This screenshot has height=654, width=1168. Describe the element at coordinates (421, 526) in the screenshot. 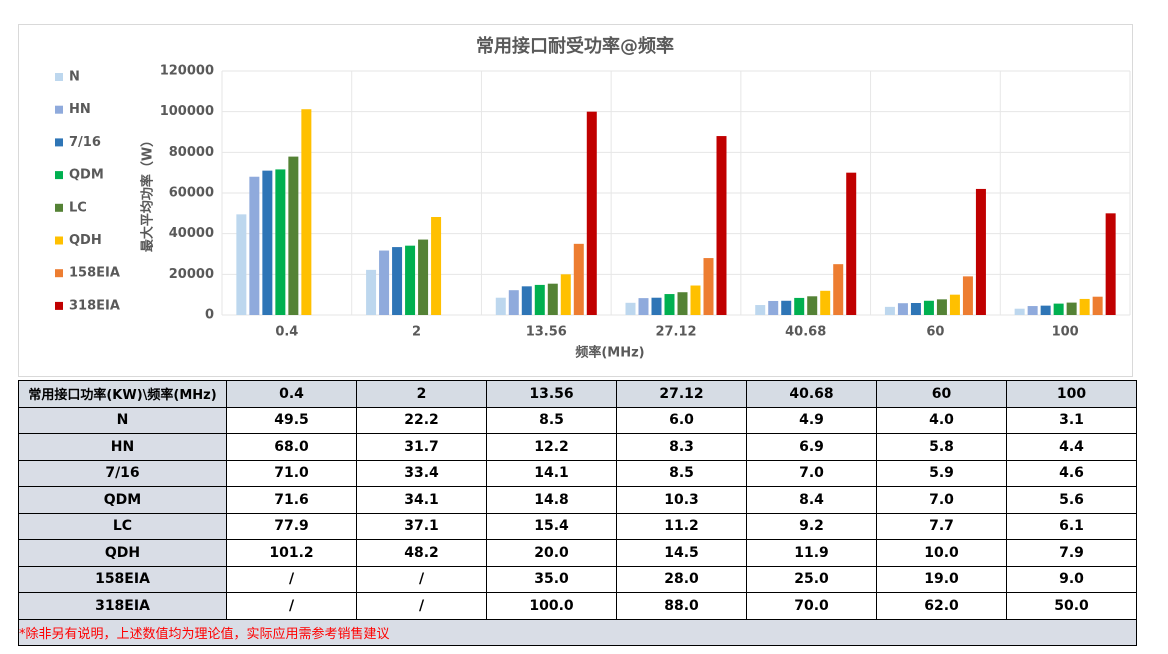

I see `table-cell: 37.1` at that location.